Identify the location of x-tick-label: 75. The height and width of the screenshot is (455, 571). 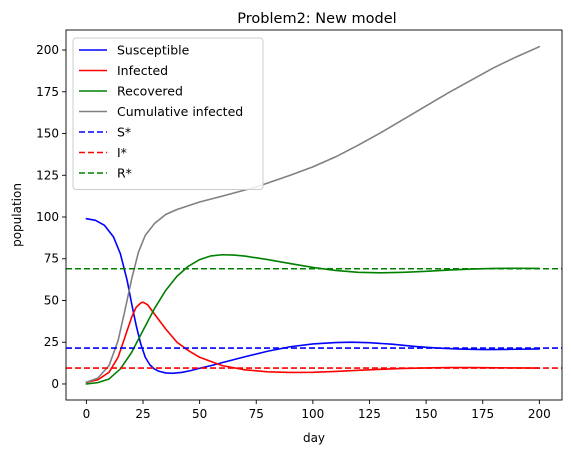
(256, 414).